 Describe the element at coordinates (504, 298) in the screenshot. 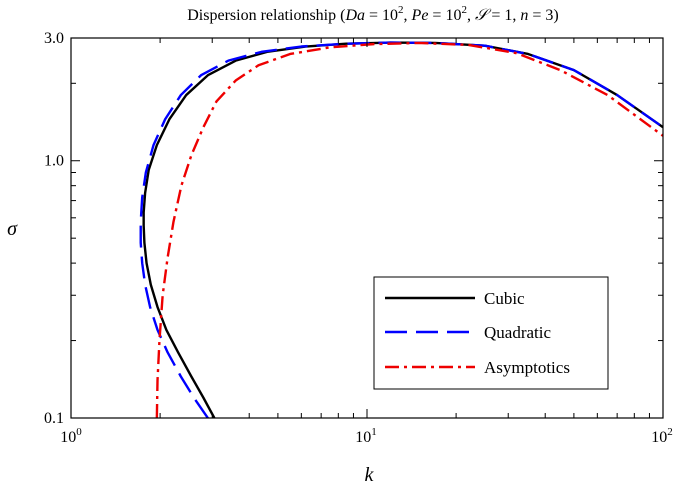

I see `legend-label-cubic: Cubic` at that location.